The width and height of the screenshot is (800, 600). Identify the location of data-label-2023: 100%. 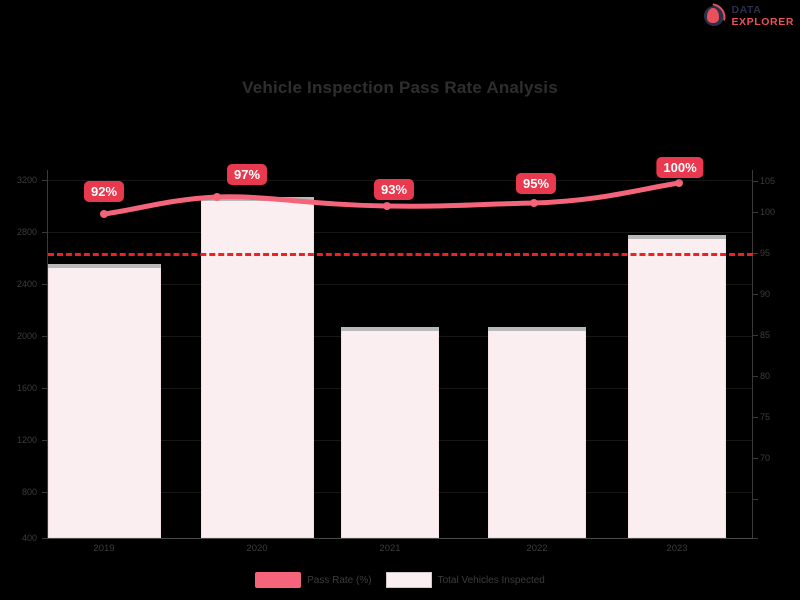
(680, 167).